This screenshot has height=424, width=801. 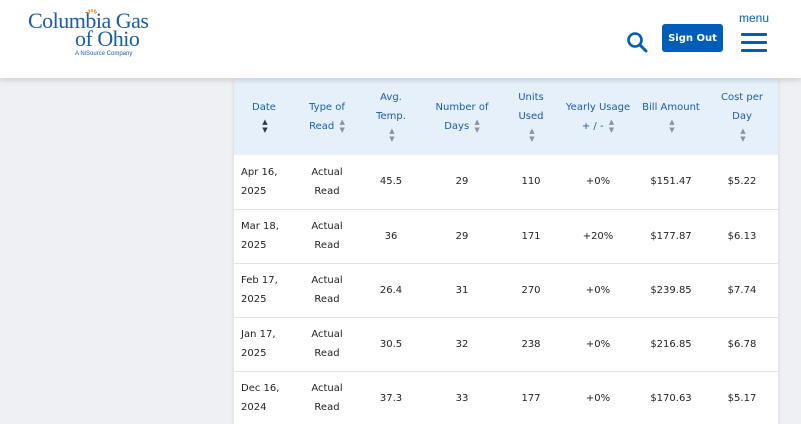 I want to click on cell-bill-amount: $151.47, so click(x=671, y=182).